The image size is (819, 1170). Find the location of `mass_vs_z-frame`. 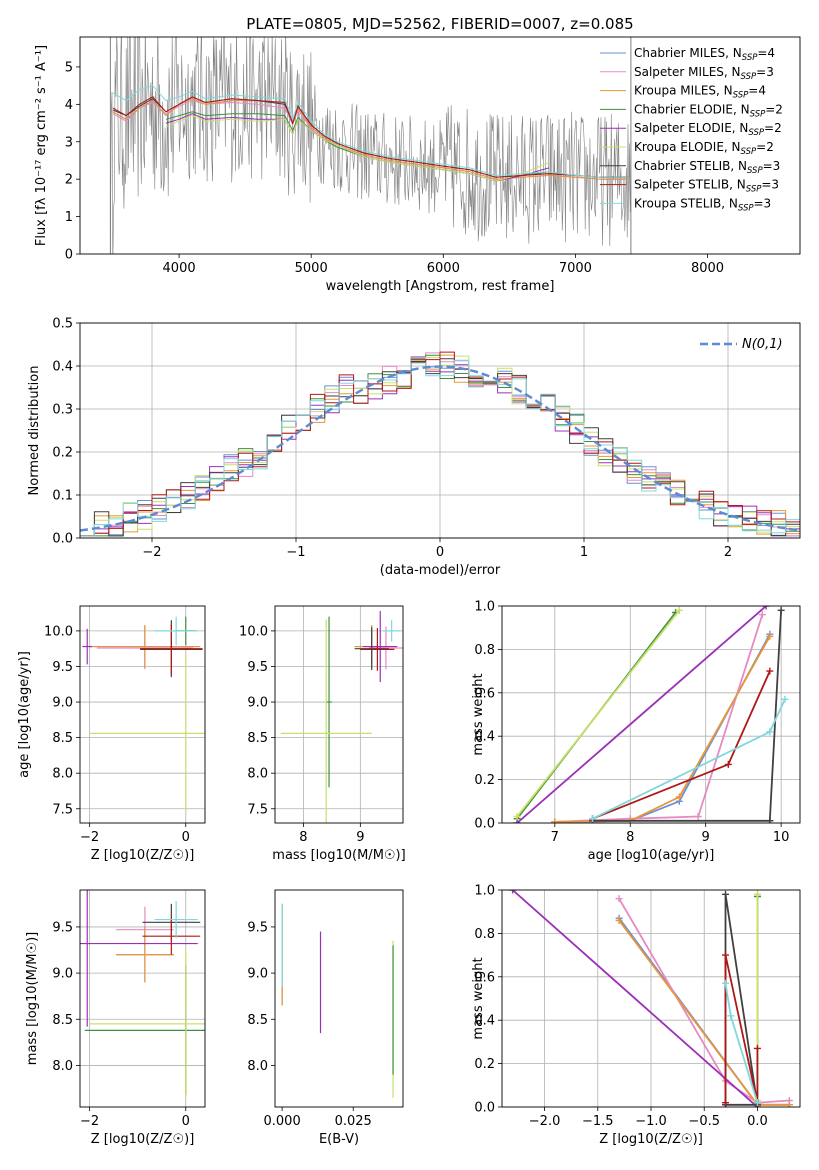

mass_vs_z-frame is located at coordinates (142, 998).